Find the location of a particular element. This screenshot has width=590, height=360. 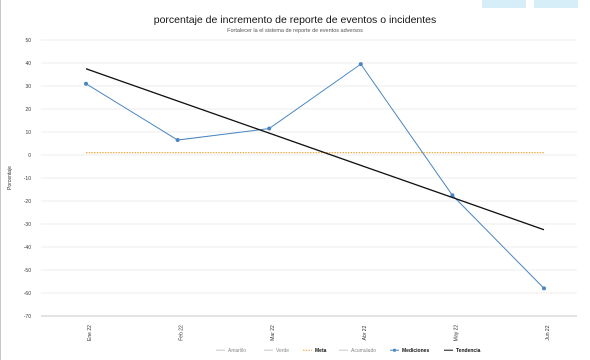

y-tick-label: 0 is located at coordinates (29, 156).